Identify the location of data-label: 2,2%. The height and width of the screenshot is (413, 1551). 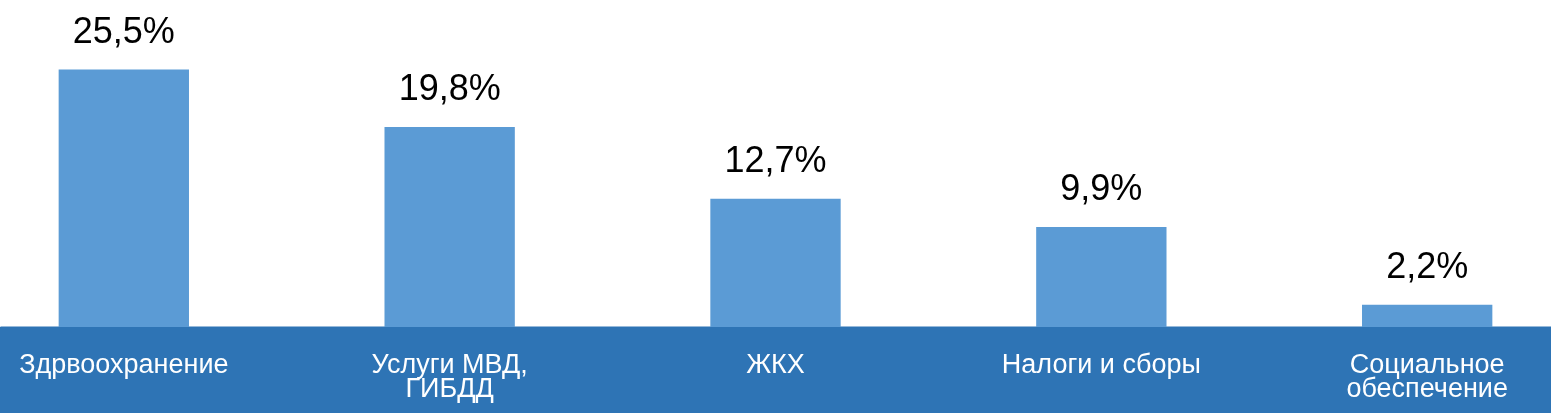
(1427, 265).